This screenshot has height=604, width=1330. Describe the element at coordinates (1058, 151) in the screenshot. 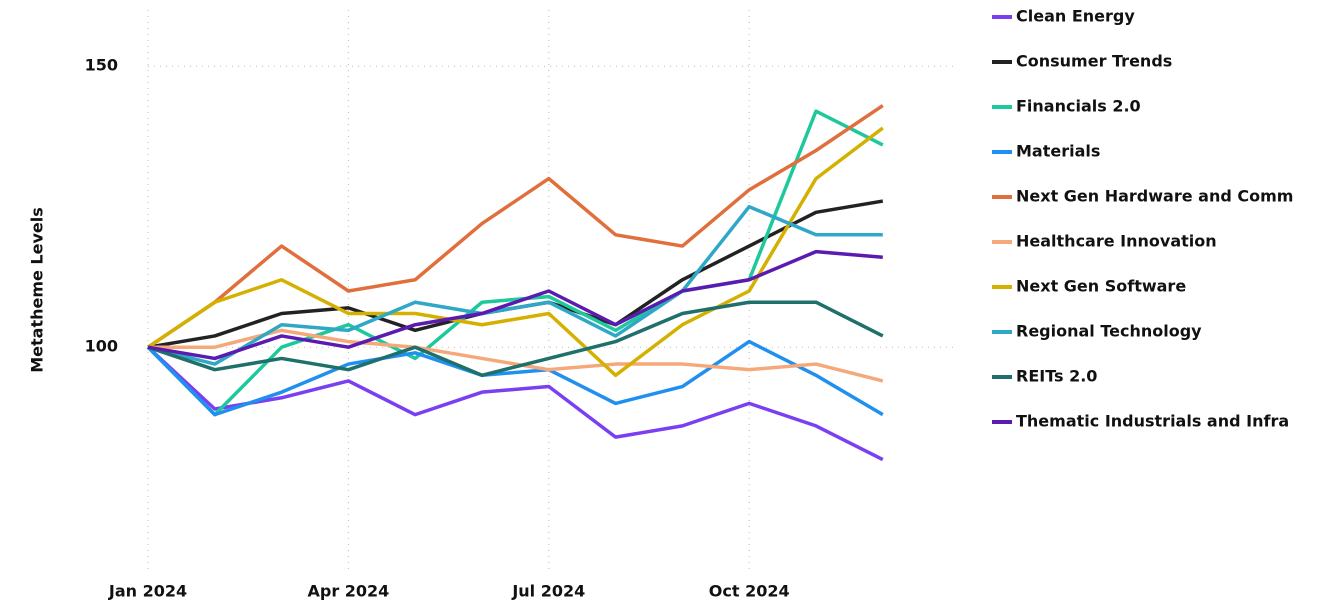

I see `legend-label: Materials` at that location.